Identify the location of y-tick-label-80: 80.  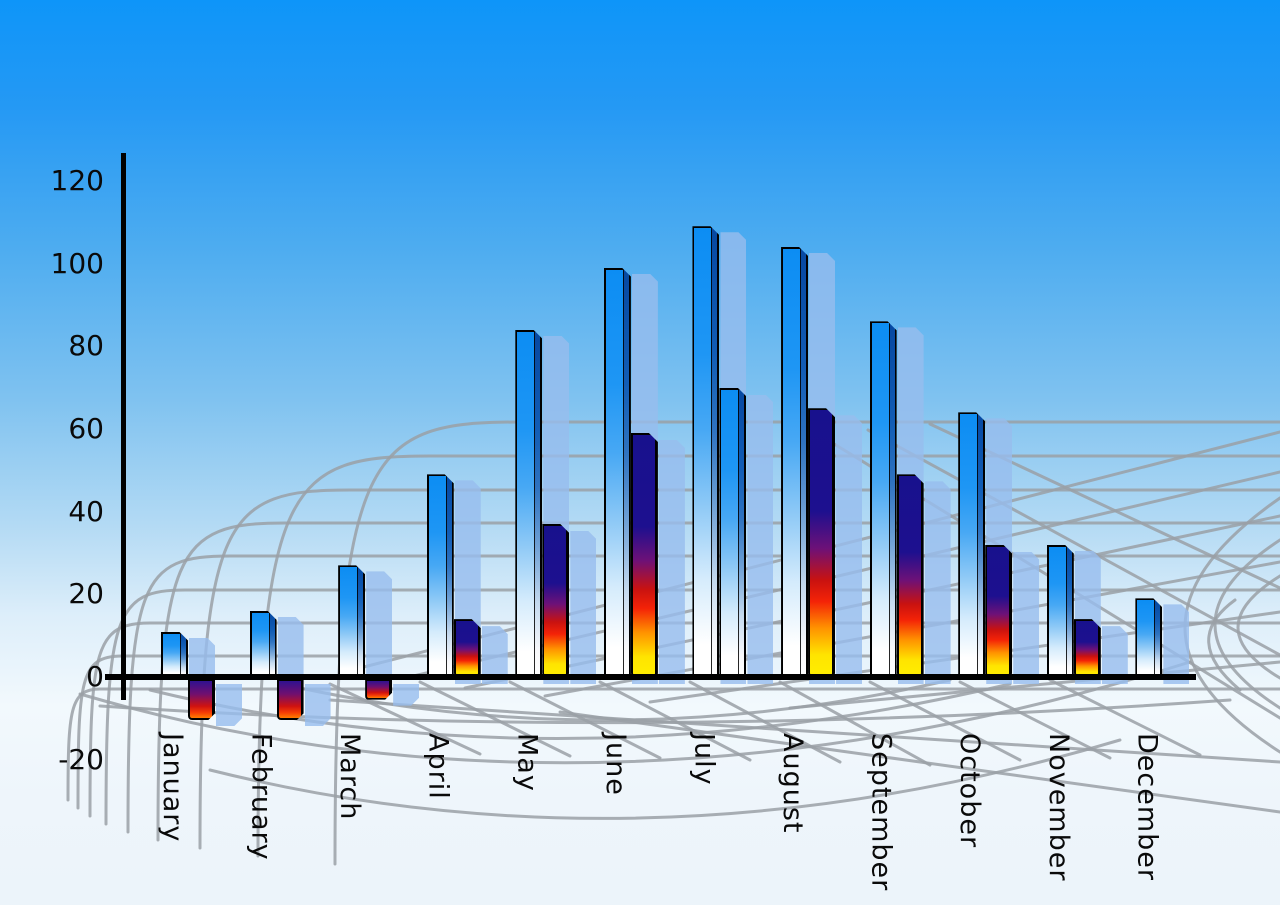
(86, 346).